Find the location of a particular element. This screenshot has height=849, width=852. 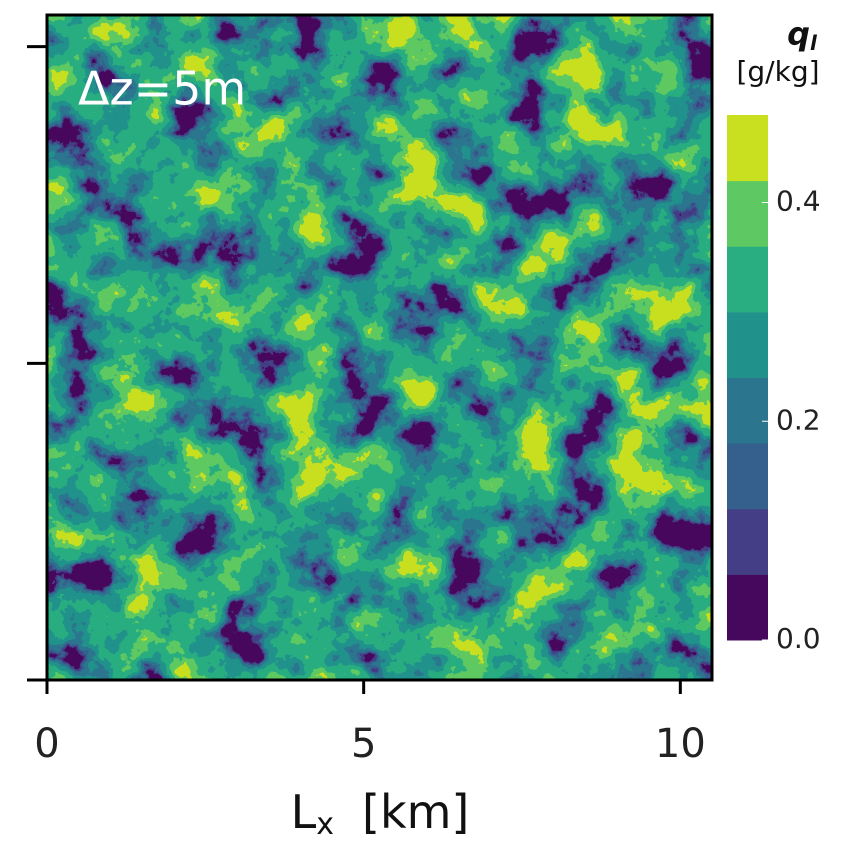

x-label-sub: x is located at coordinates (325, 824).